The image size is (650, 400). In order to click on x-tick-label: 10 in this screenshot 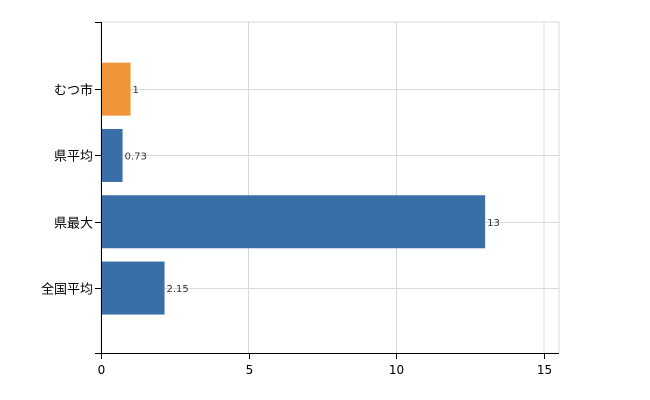, I will do `click(396, 370)`.